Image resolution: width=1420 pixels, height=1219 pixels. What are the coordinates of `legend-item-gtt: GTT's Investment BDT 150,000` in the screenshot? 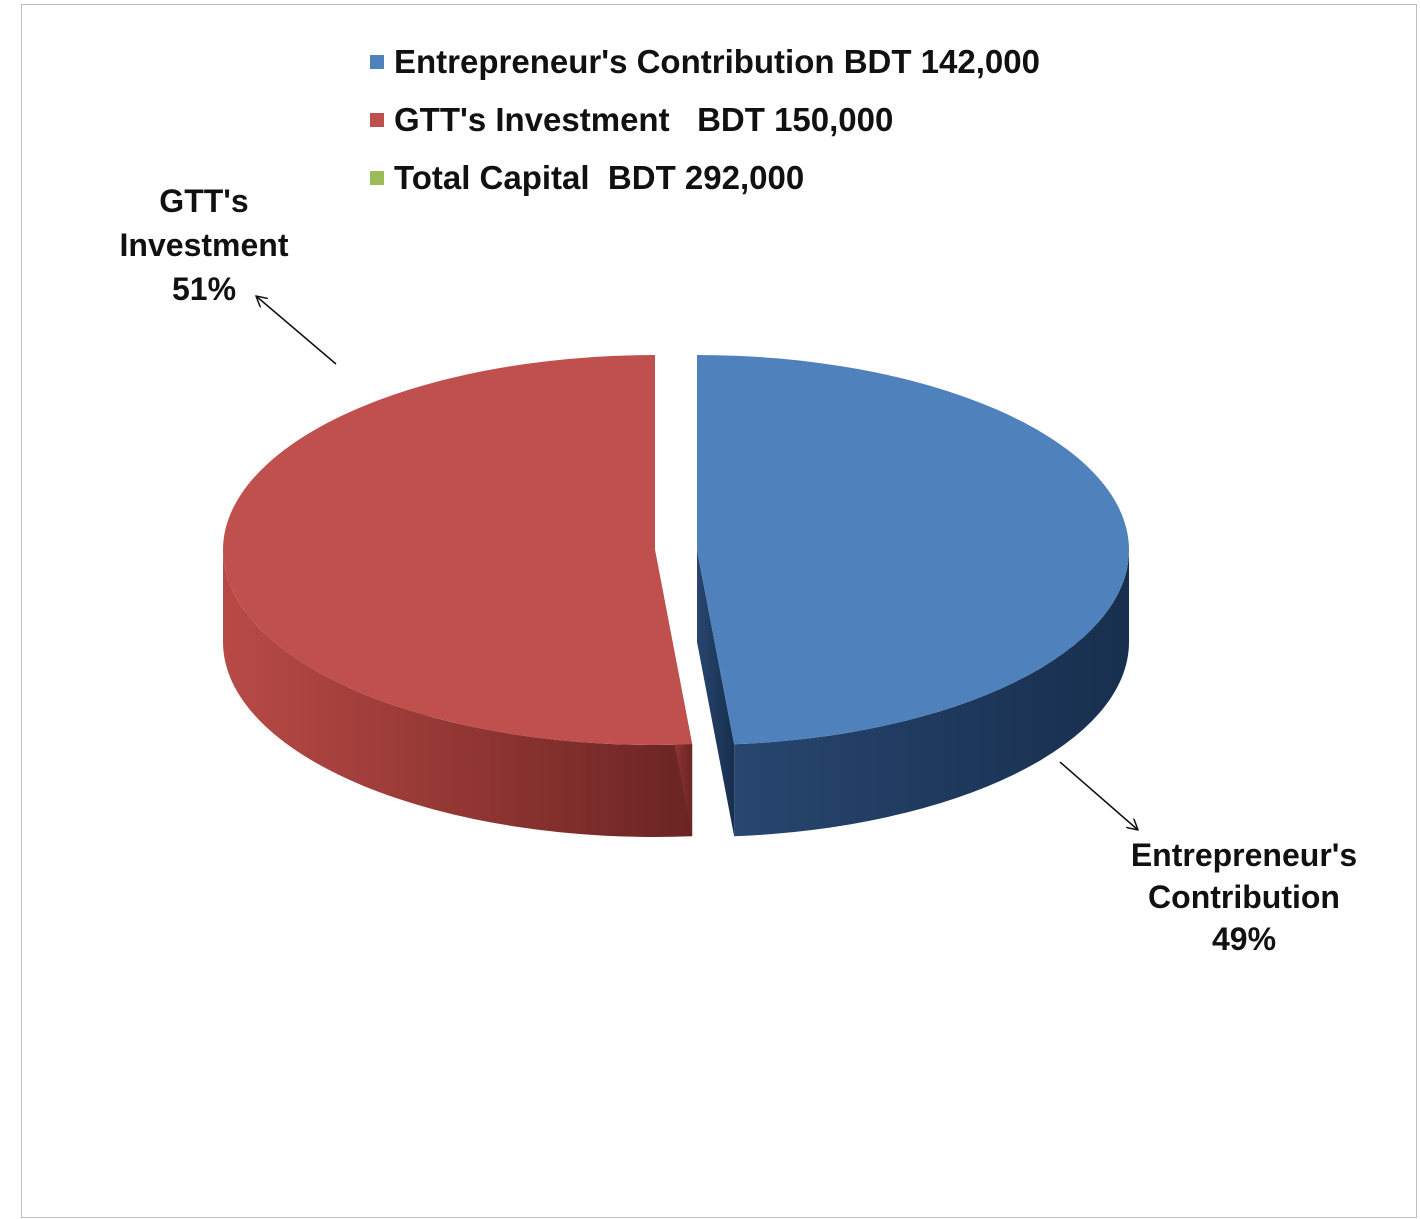 It's located at (705, 120).